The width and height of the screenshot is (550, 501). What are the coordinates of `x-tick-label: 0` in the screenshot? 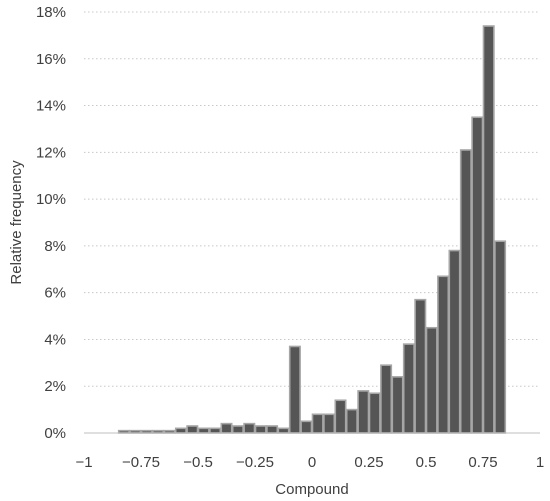 It's located at (312, 462).